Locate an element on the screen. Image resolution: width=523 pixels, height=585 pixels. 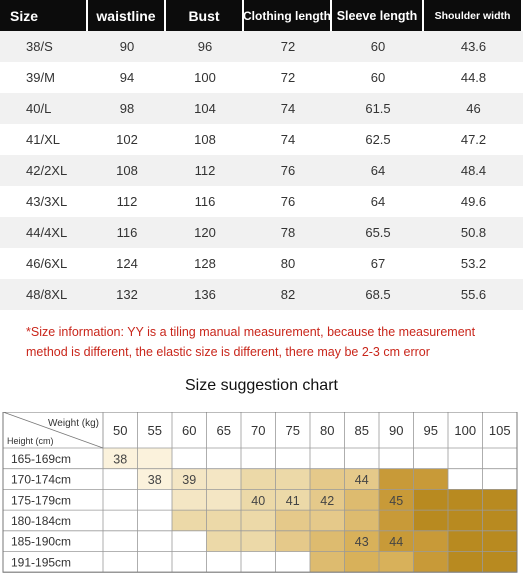
cell-shoulder-width: 55.6 is located at coordinates (473, 294).